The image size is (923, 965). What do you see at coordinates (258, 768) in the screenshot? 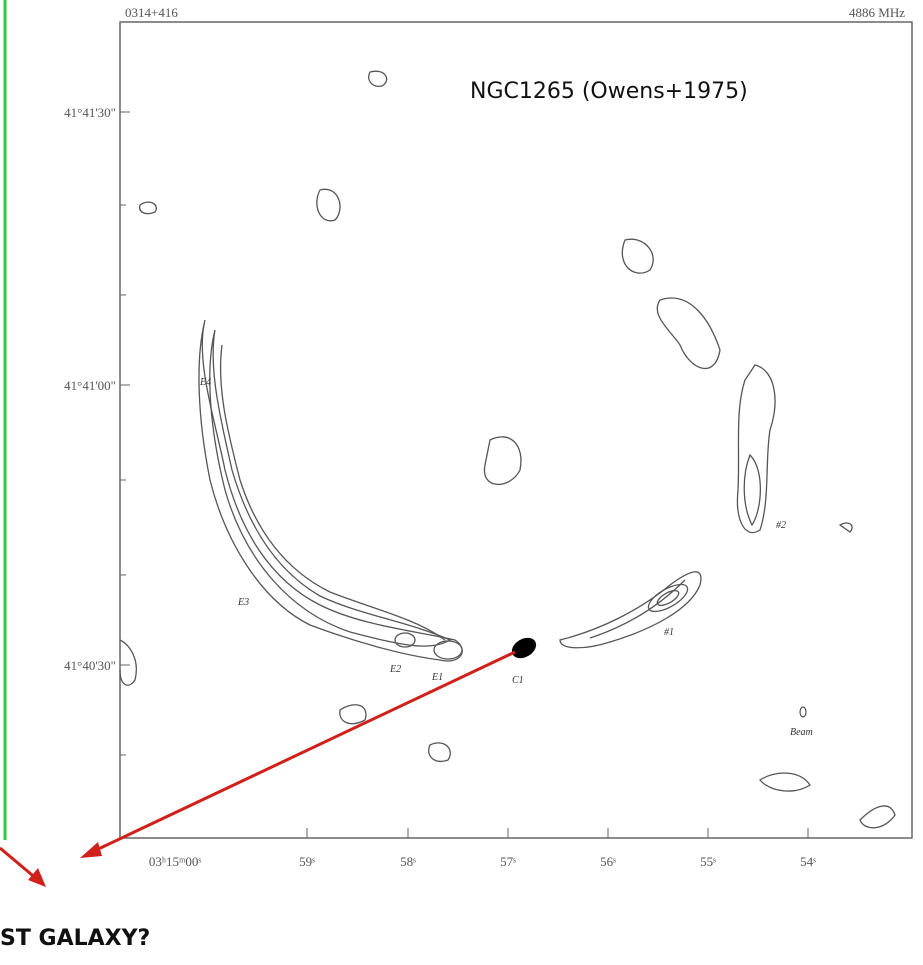
I see `arrows` at bounding box center [258, 768].